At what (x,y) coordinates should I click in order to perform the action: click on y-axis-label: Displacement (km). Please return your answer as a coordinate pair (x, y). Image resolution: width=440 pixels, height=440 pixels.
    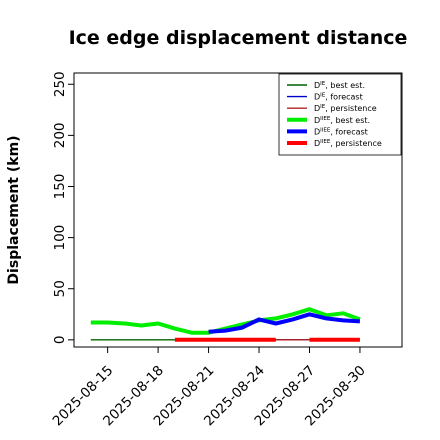
    Looking at the image, I should click on (14, 209).